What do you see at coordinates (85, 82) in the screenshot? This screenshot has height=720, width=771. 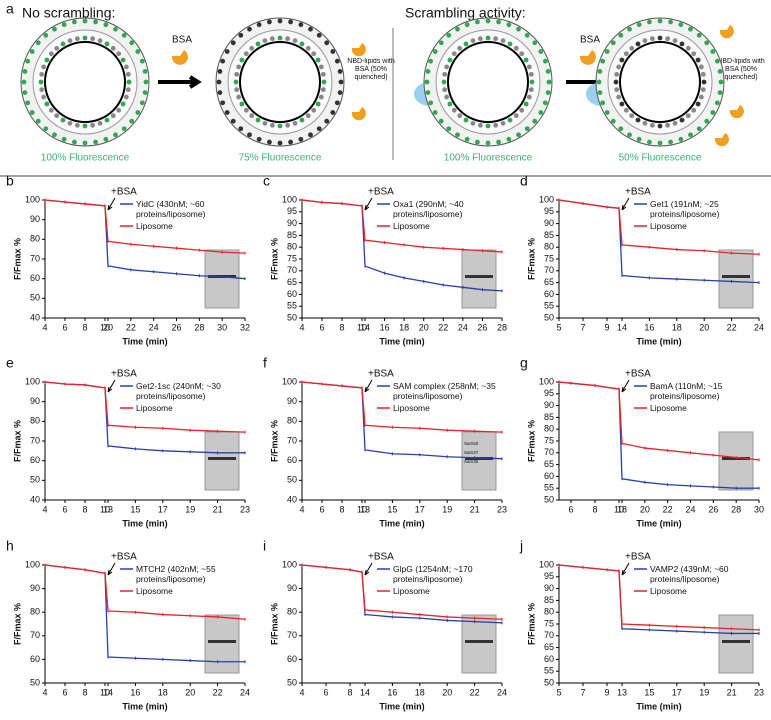 I see `vesicle-inner` at bounding box center [85, 82].